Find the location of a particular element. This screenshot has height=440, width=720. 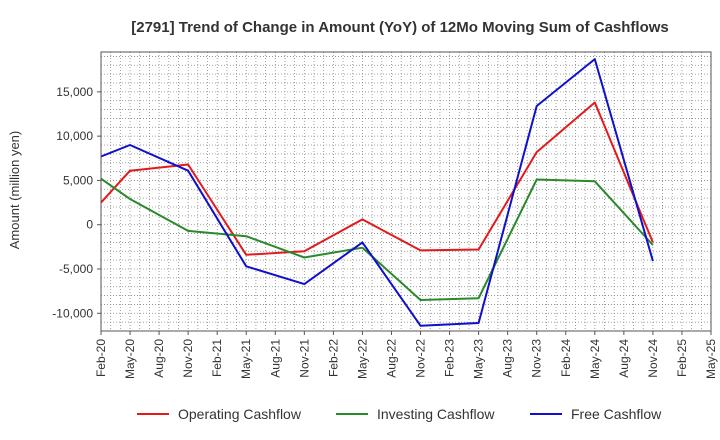

y-tick-label: -5,000 is located at coordinates (76, 269).